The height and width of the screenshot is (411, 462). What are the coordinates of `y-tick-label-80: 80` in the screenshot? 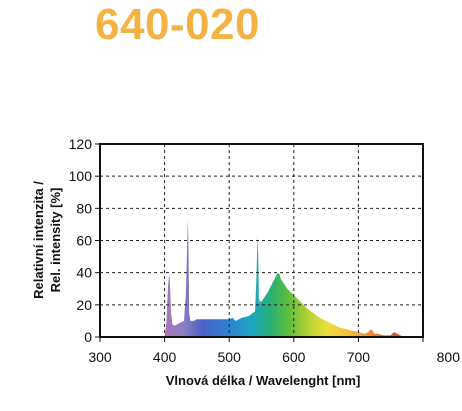 It's located at (84, 208).